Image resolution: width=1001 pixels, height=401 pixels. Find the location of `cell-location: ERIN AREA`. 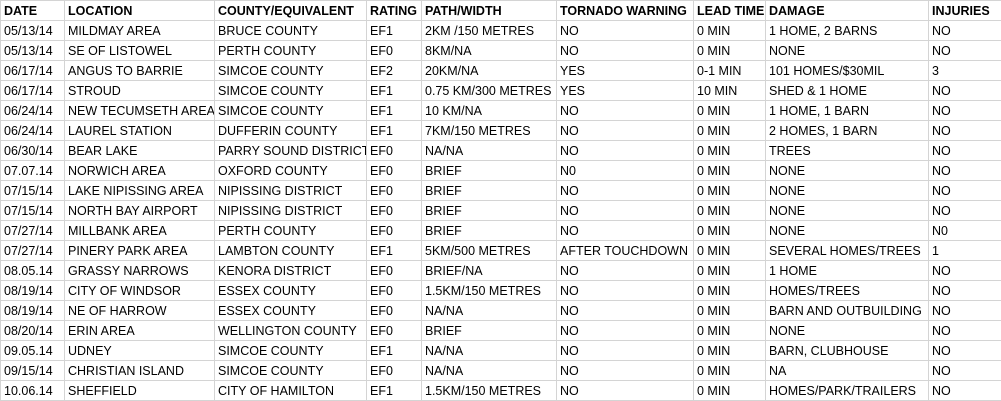

cell-location: ERIN AREA is located at coordinates (139, 330).